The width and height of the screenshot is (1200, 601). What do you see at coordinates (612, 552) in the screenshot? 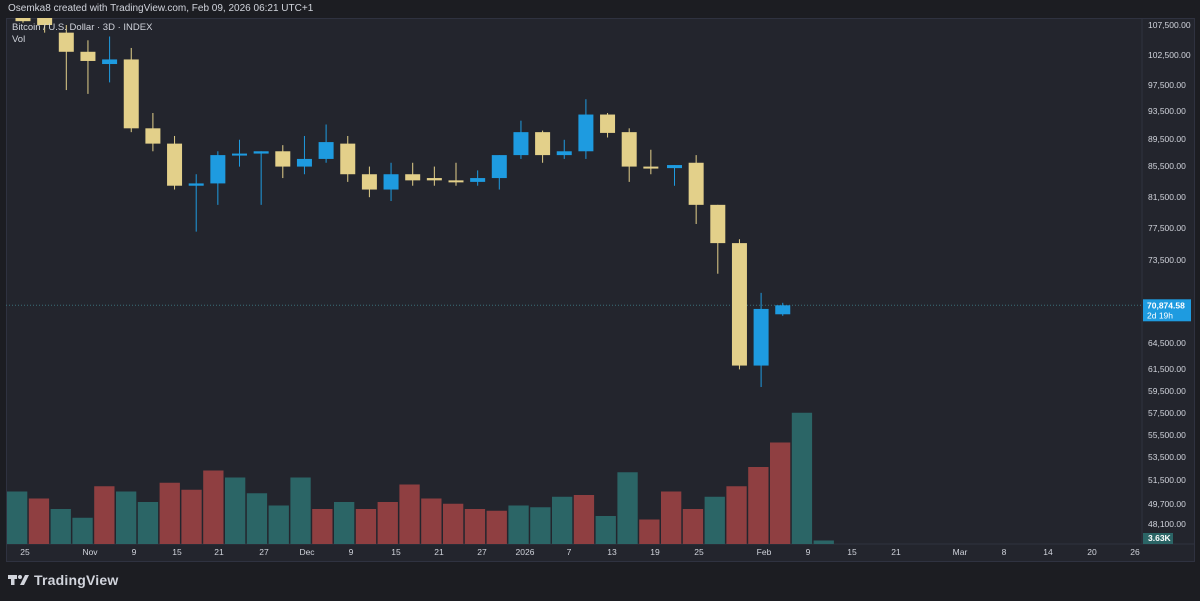
I see `time-tick-label: 13` at bounding box center [612, 552].